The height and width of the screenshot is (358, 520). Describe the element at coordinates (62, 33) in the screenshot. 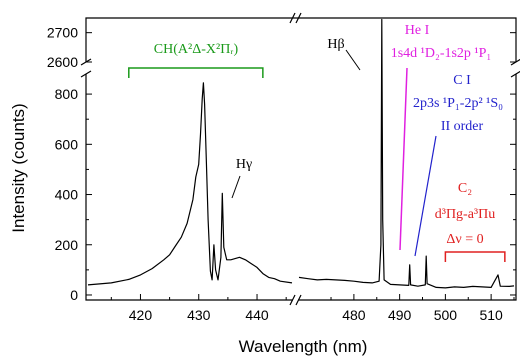

I see `y-tick-label-2700: 2700` at that location.